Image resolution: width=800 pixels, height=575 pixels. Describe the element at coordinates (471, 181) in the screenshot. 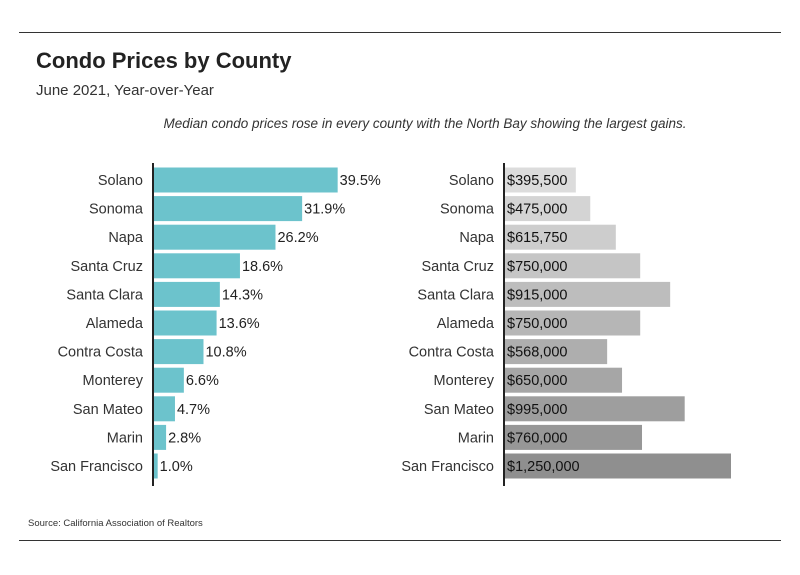

I see `price-category-label: Solano` at that location.